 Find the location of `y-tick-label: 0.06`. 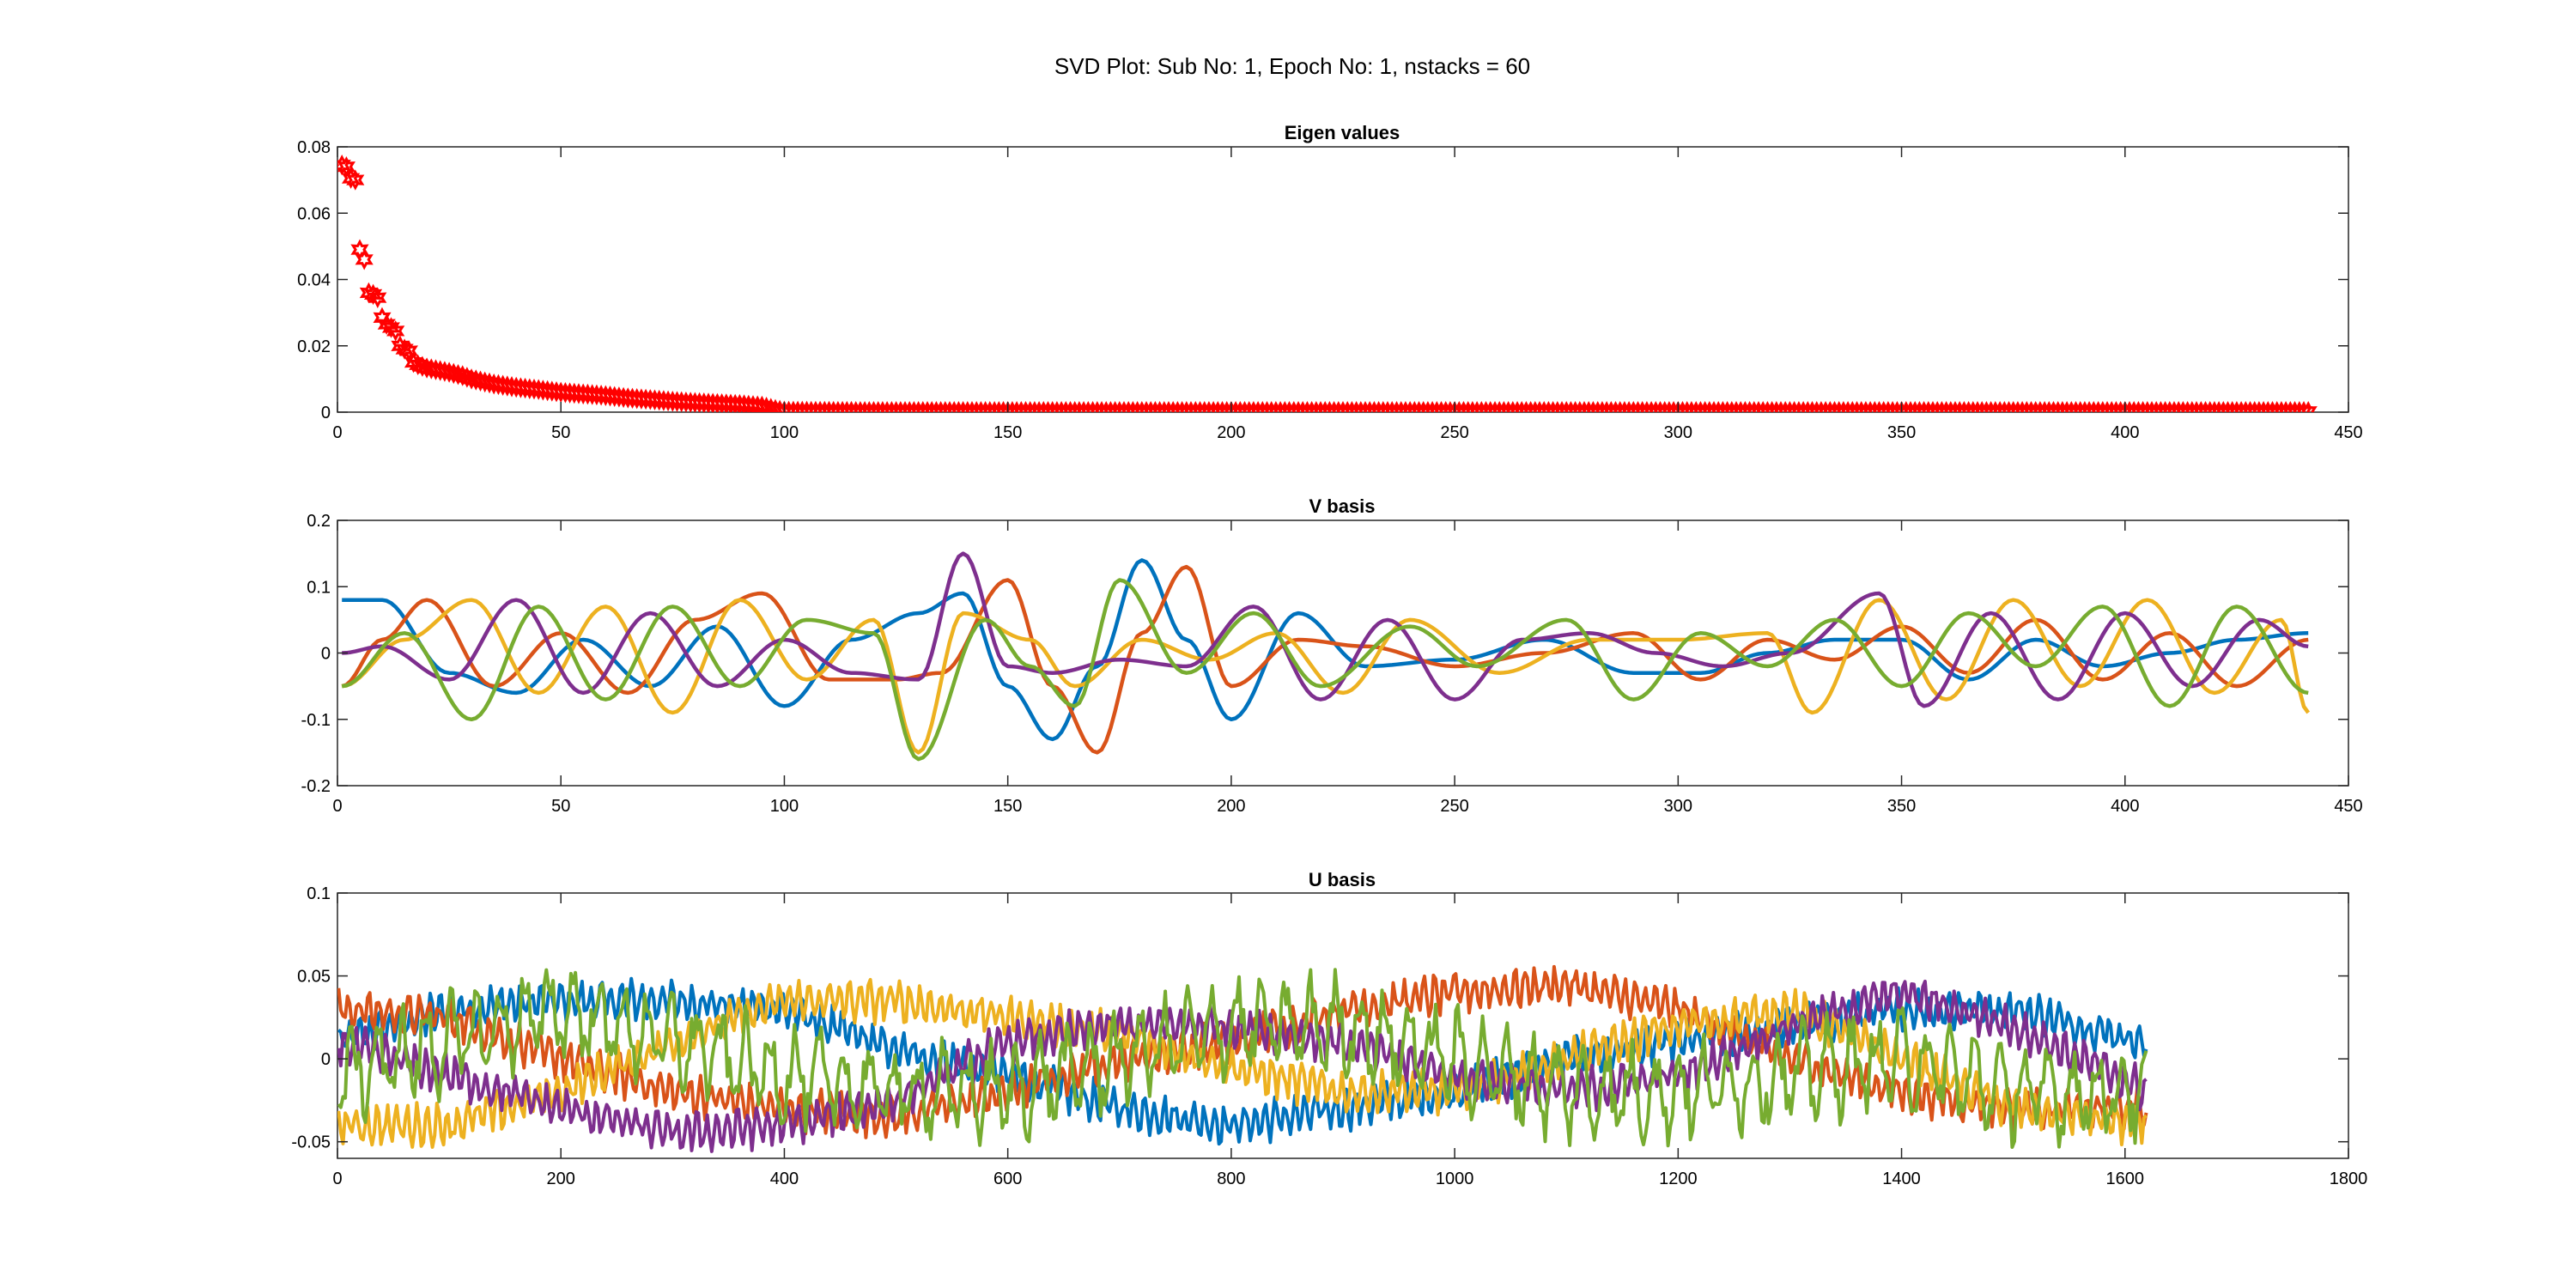

y-tick-label: 0.06 is located at coordinates (314, 213).